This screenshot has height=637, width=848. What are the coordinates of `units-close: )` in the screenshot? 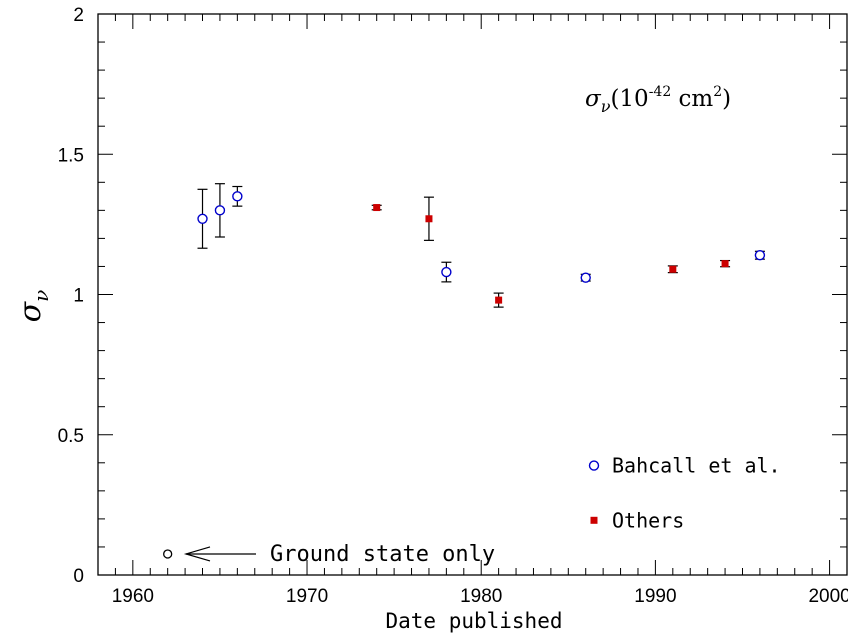 It's located at (726, 99).